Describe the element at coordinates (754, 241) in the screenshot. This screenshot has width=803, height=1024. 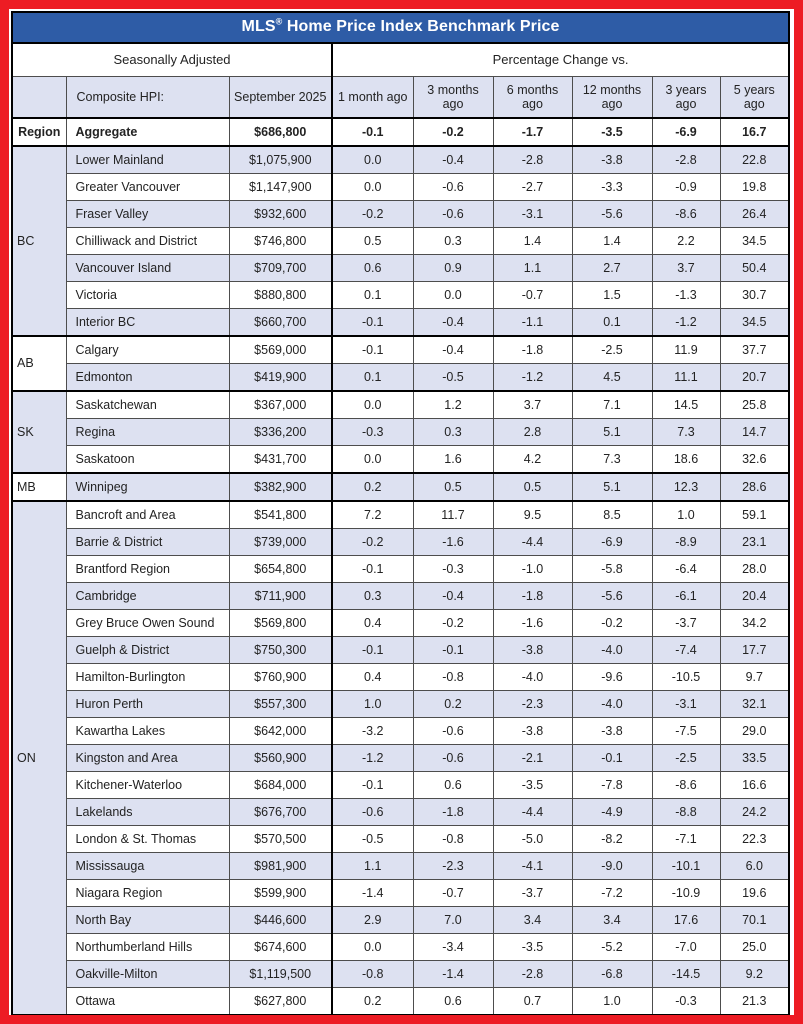
I see `change-cell: 34.5` at that location.